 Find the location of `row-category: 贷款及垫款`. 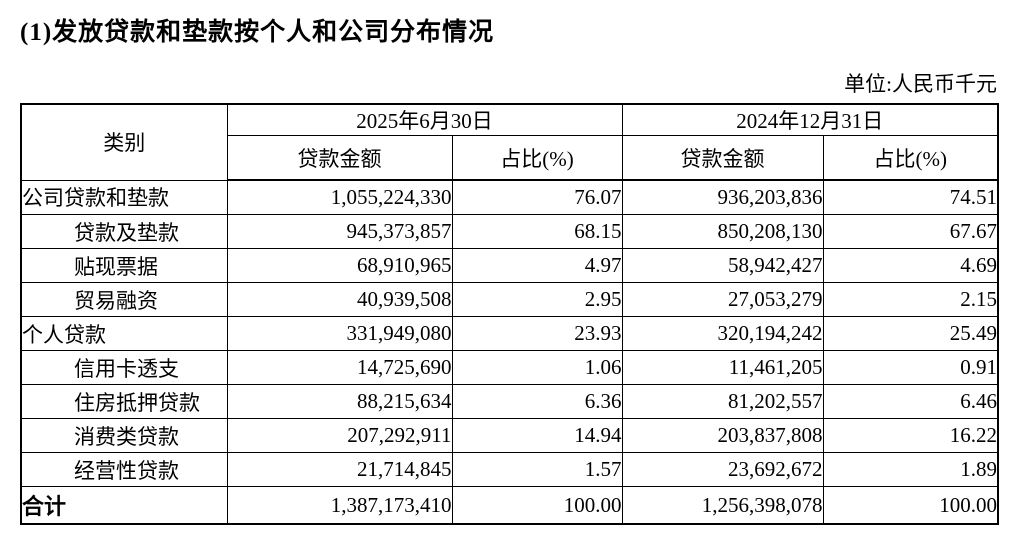

row-category: 贷款及垫款 is located at coordinates (124, 231).